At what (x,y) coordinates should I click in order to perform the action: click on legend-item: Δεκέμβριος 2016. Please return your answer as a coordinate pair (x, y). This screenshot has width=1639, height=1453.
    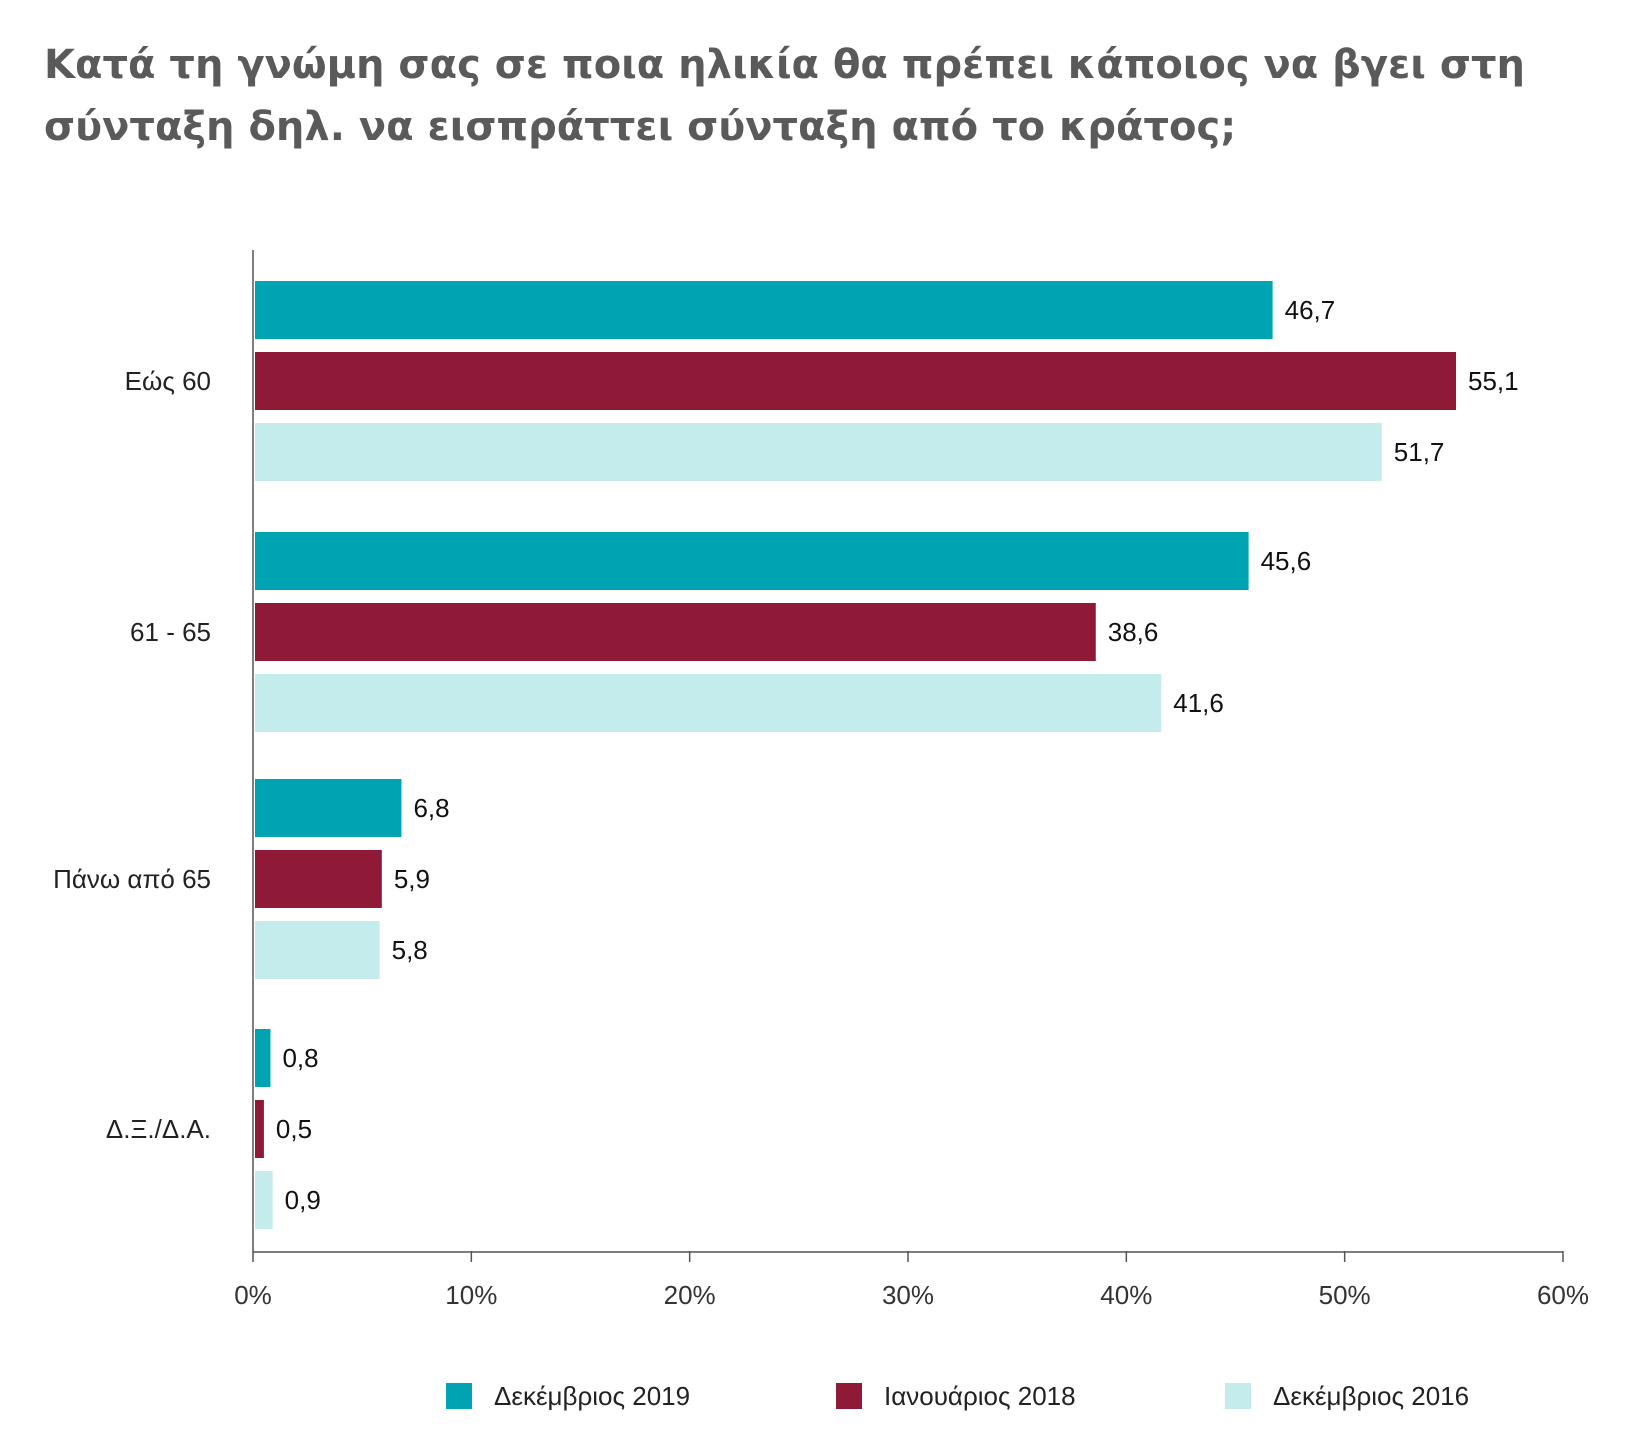
    Looking at the image, I should click on (1347, 1396).